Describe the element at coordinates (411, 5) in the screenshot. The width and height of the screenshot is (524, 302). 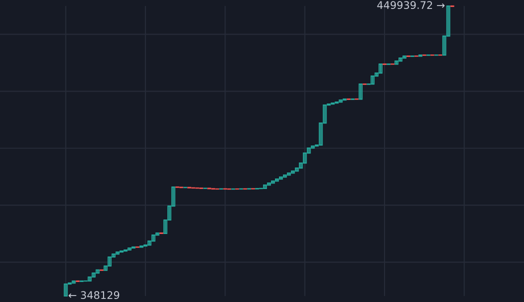
I see `annotation: 449939.72 →` at that location.